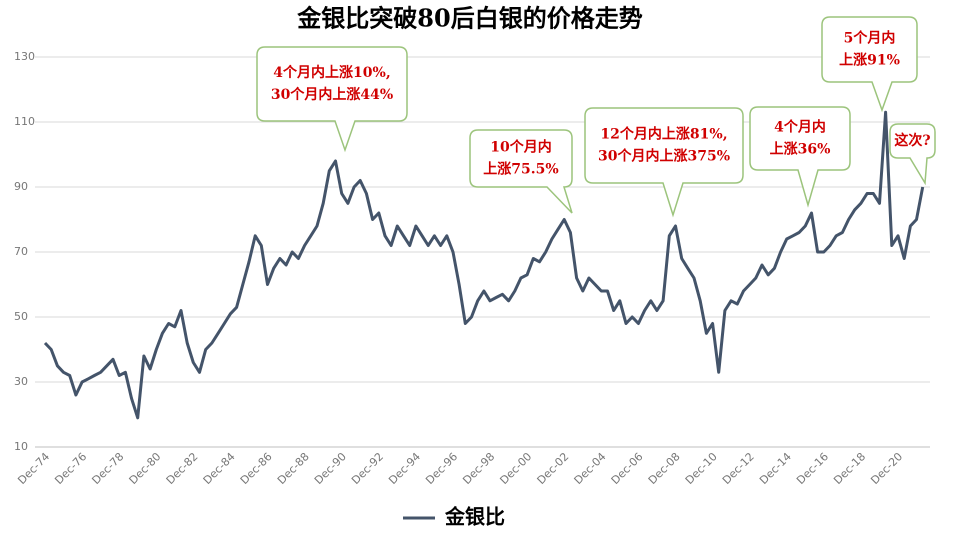  I want to click on x-tick-label: Dec-94, so click(404, 468).